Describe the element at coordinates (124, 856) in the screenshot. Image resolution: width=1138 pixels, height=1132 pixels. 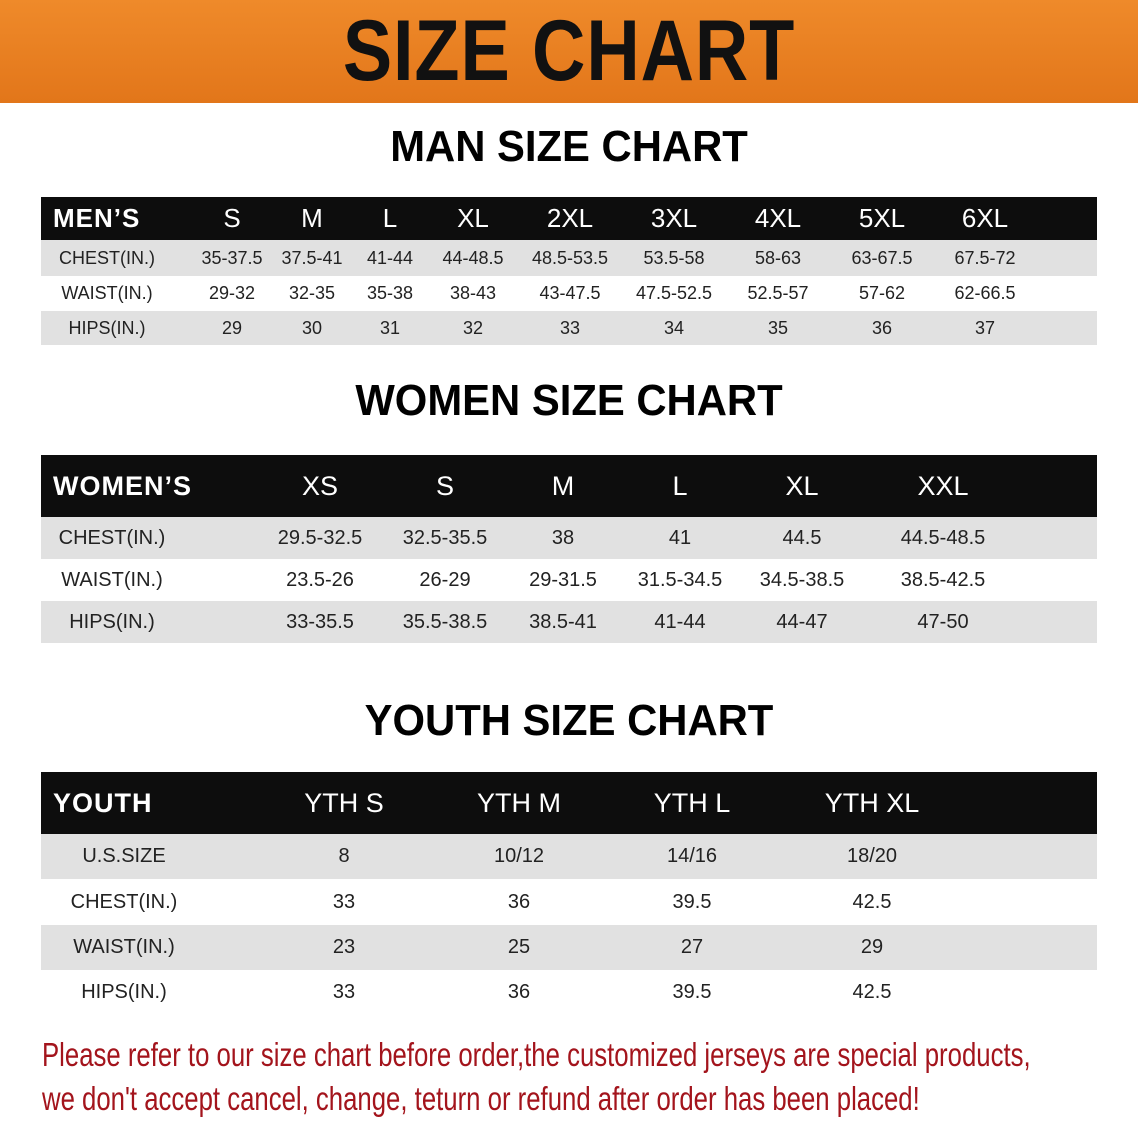
I see `measure-label-cell: U.S.SIZE` at that location.